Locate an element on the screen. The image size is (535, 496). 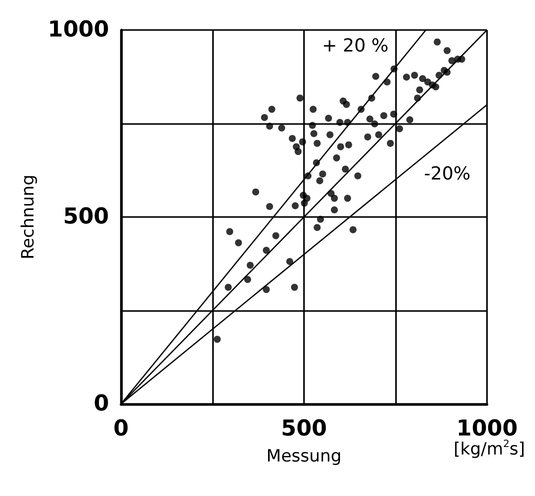
annotation: -20% is located at coordinates (447, 174).